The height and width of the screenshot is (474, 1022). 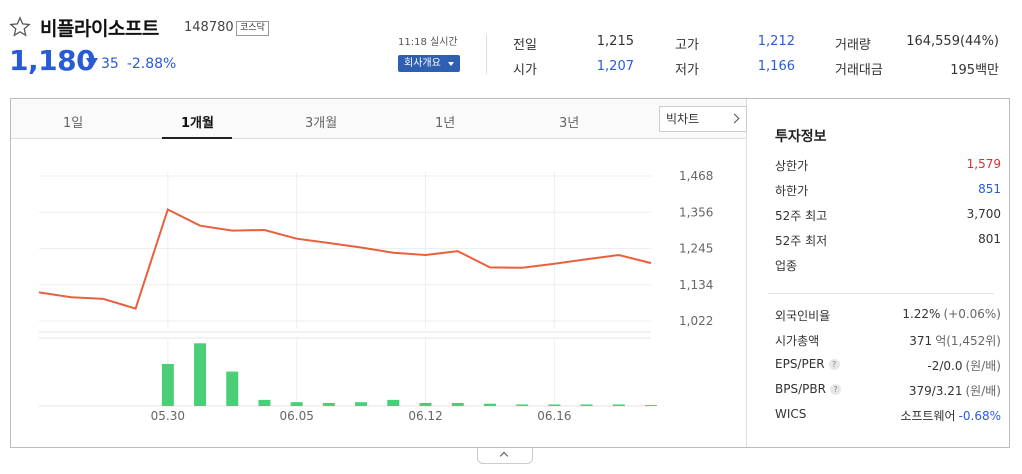 I want to click on price-change: 35 -2.88%, so click(x=131, y=64).